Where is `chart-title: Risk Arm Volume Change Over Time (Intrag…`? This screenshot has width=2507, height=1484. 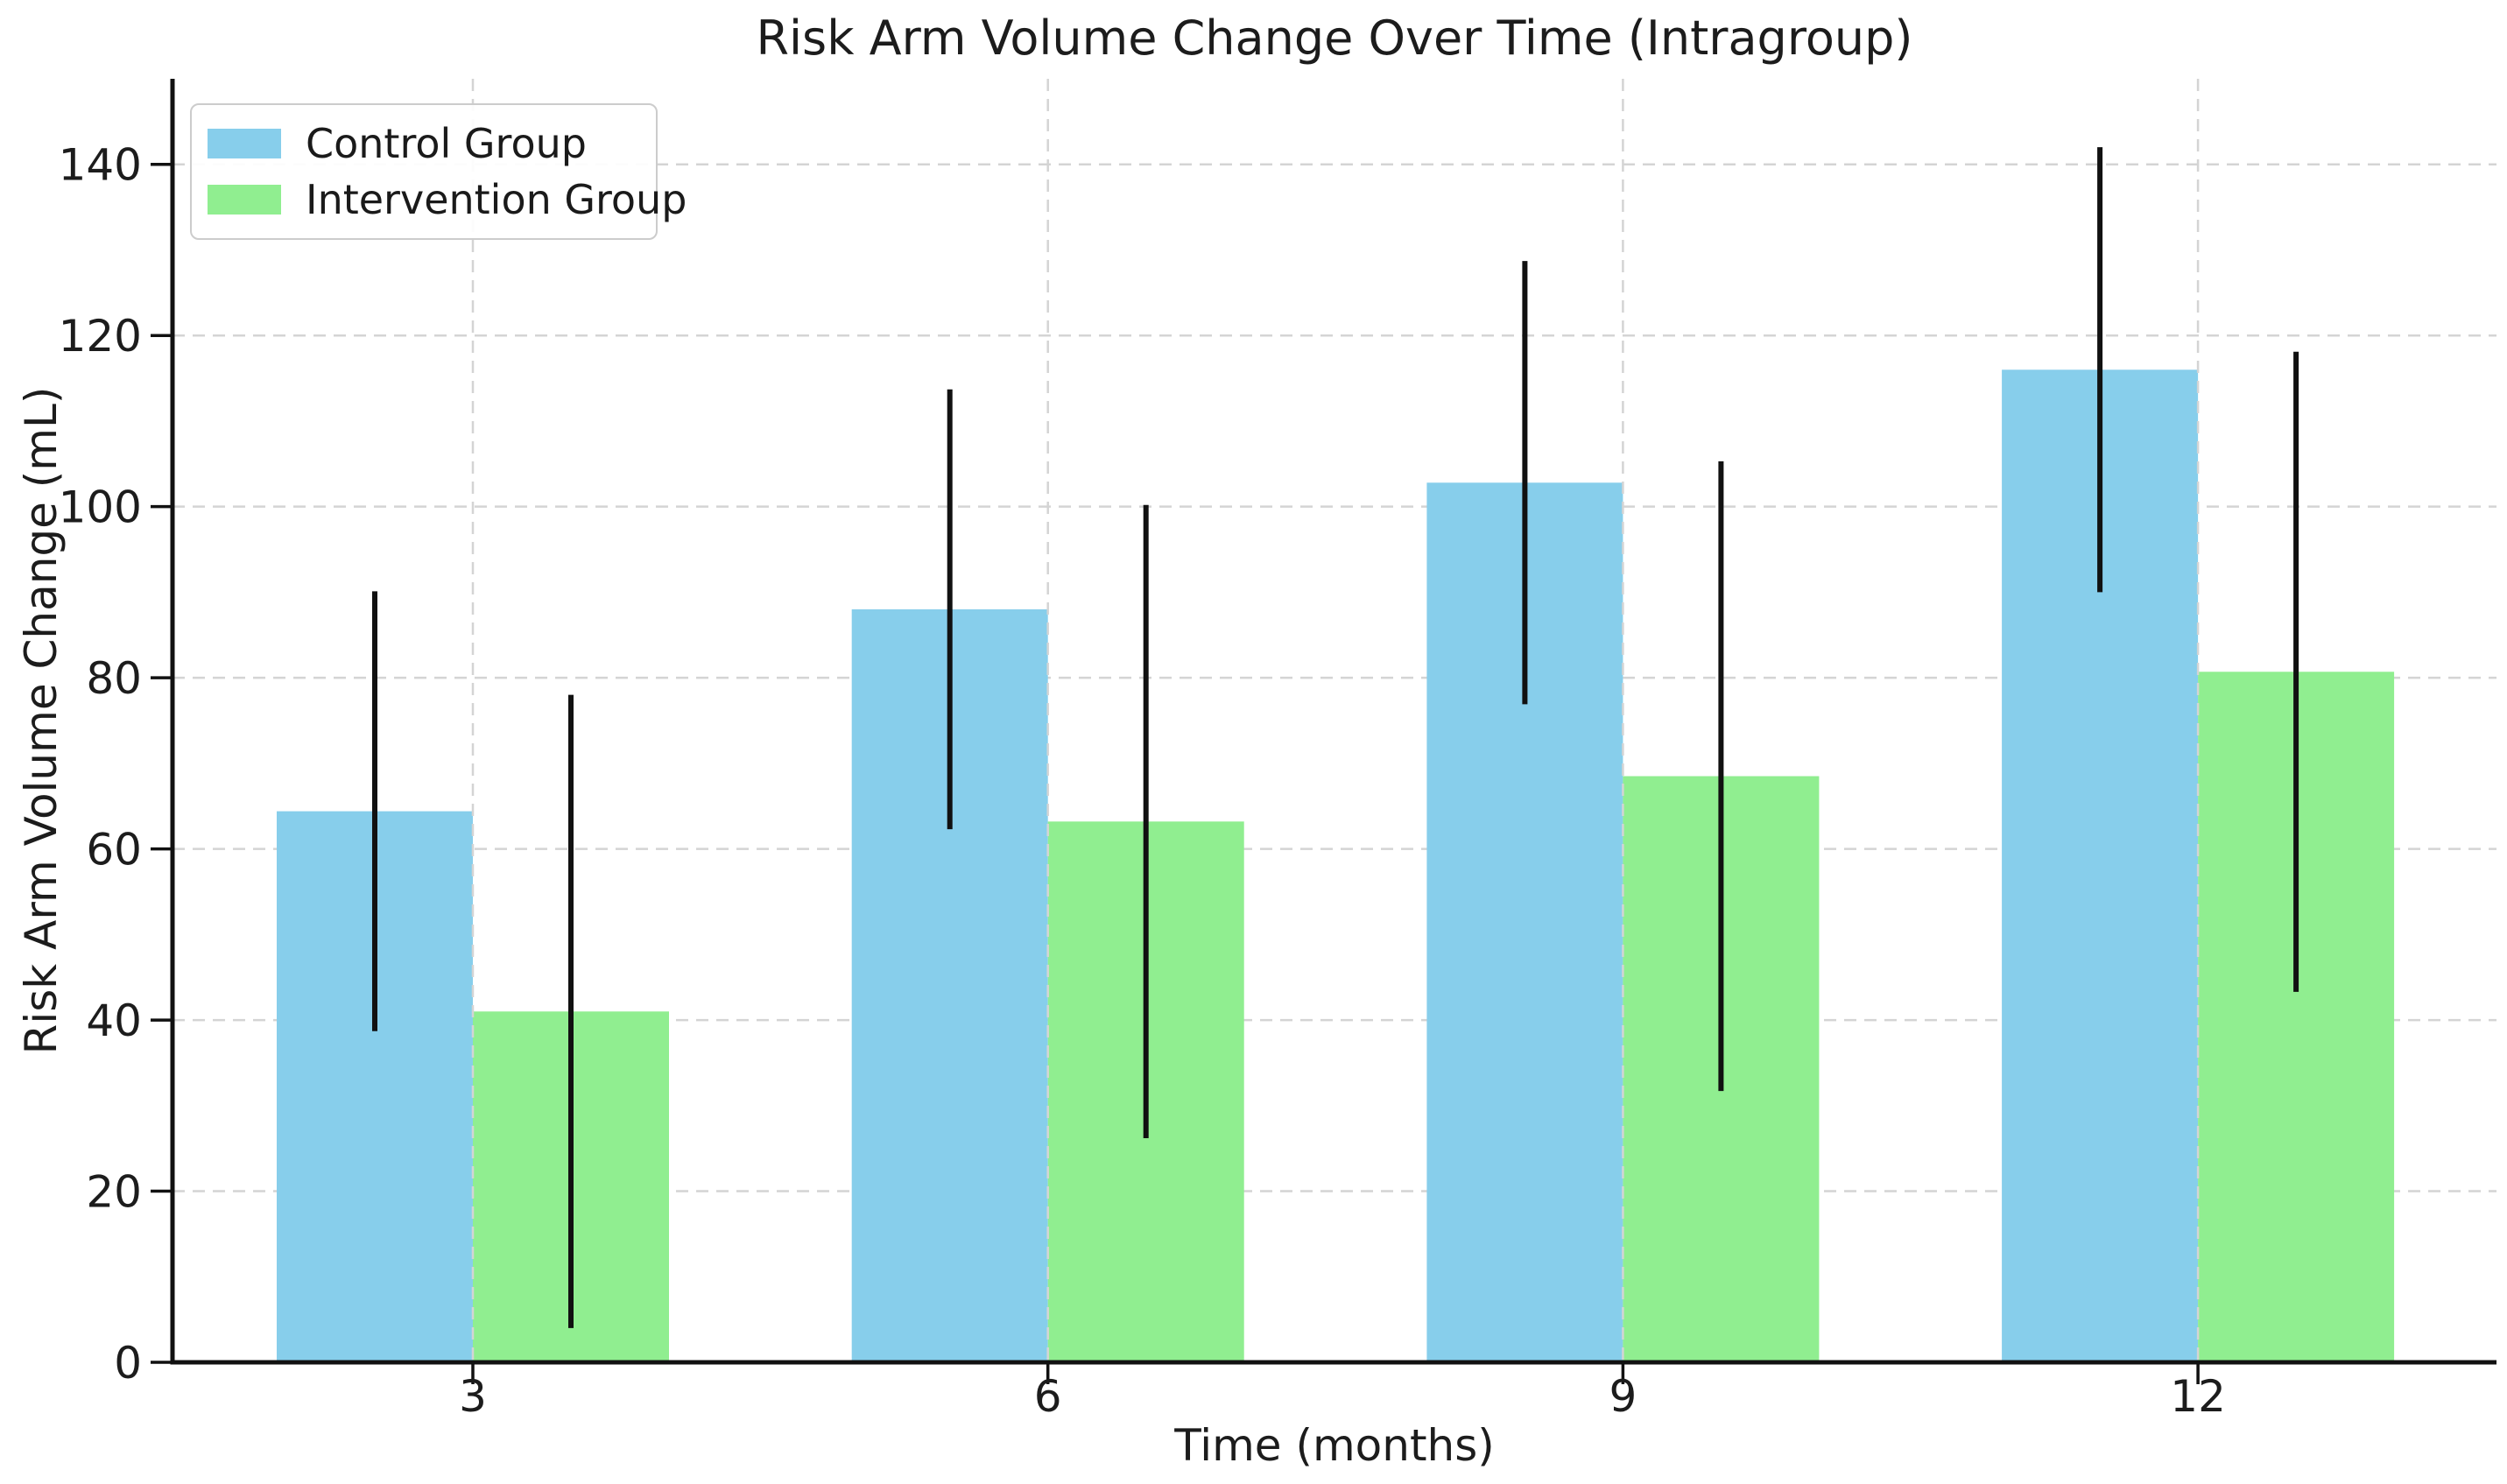 chart-title: Risk Arm Volume Change Over Time (Intrag… is located at coordinates (1334, 38).